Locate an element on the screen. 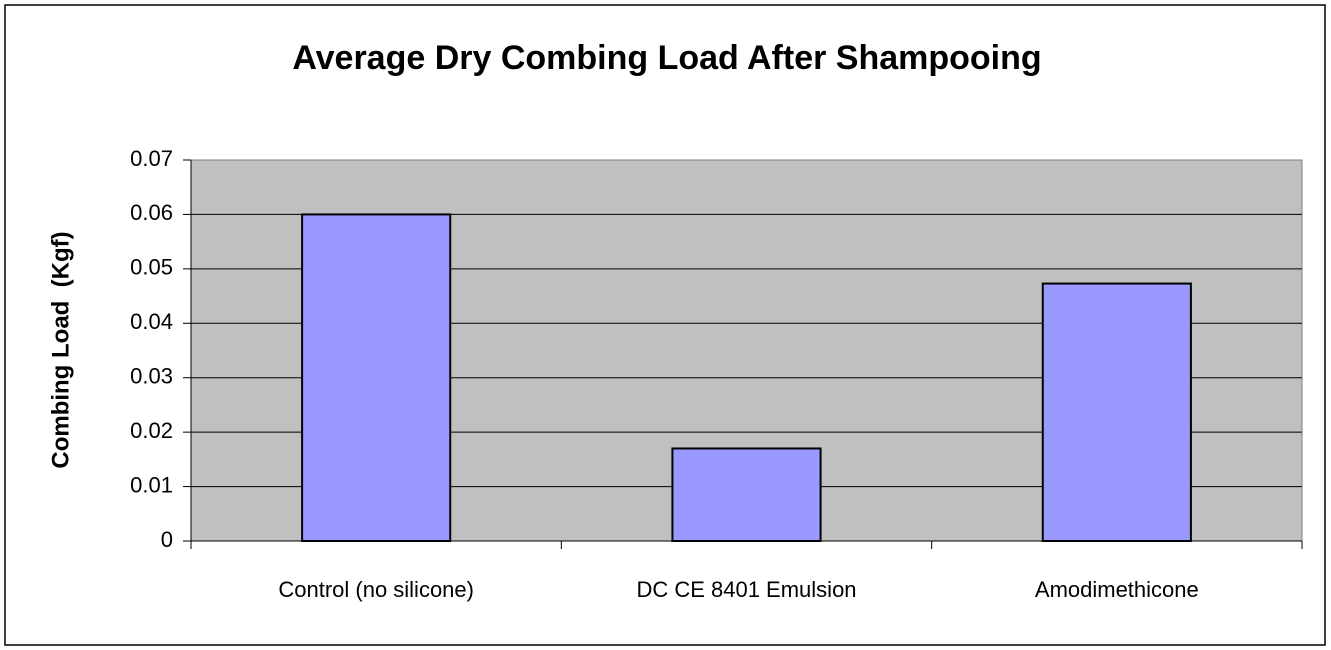 The height and width of the screenshot is (650, 1331). x-tick-label: Control (no silicone) is located at coordinates (376, 589).